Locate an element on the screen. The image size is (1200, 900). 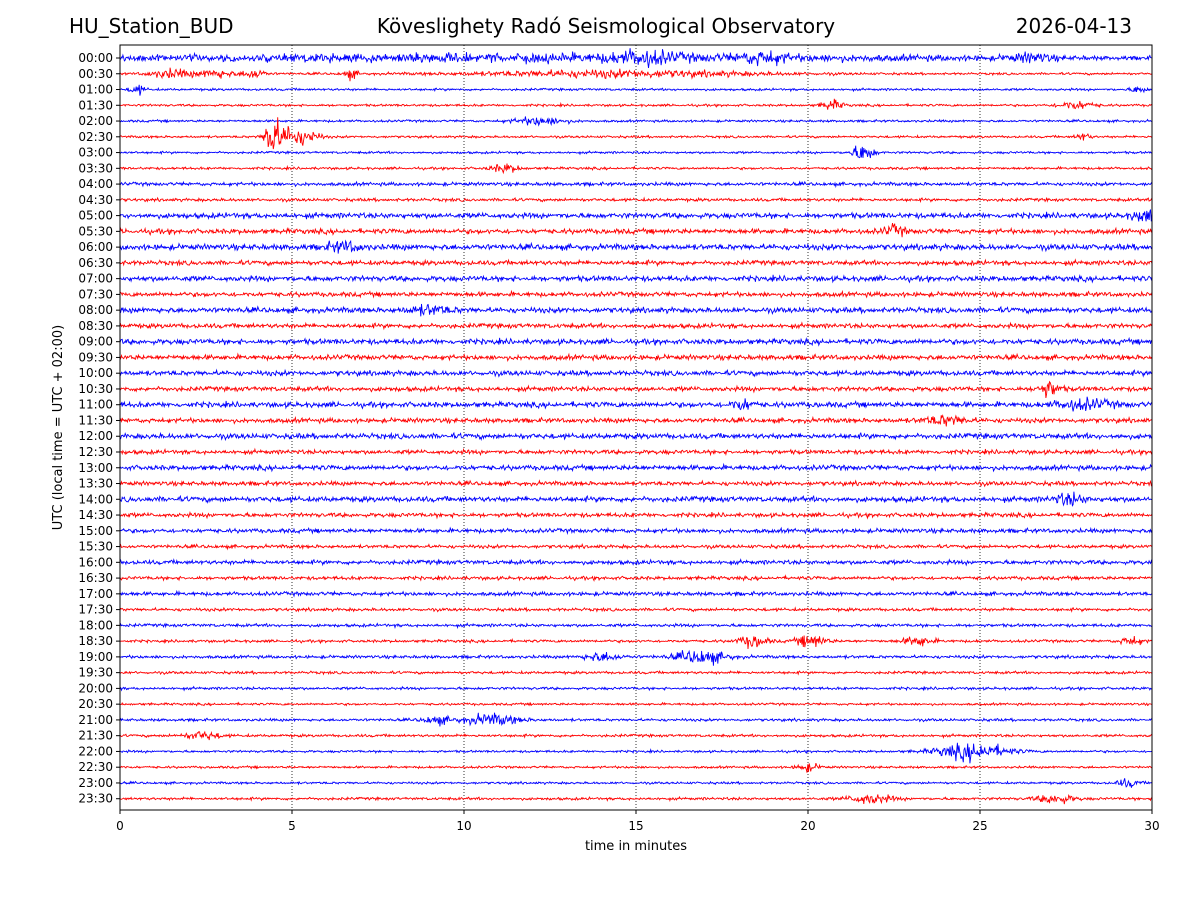
y-tick-label: 03:30 is located at coordinates (95, 168).